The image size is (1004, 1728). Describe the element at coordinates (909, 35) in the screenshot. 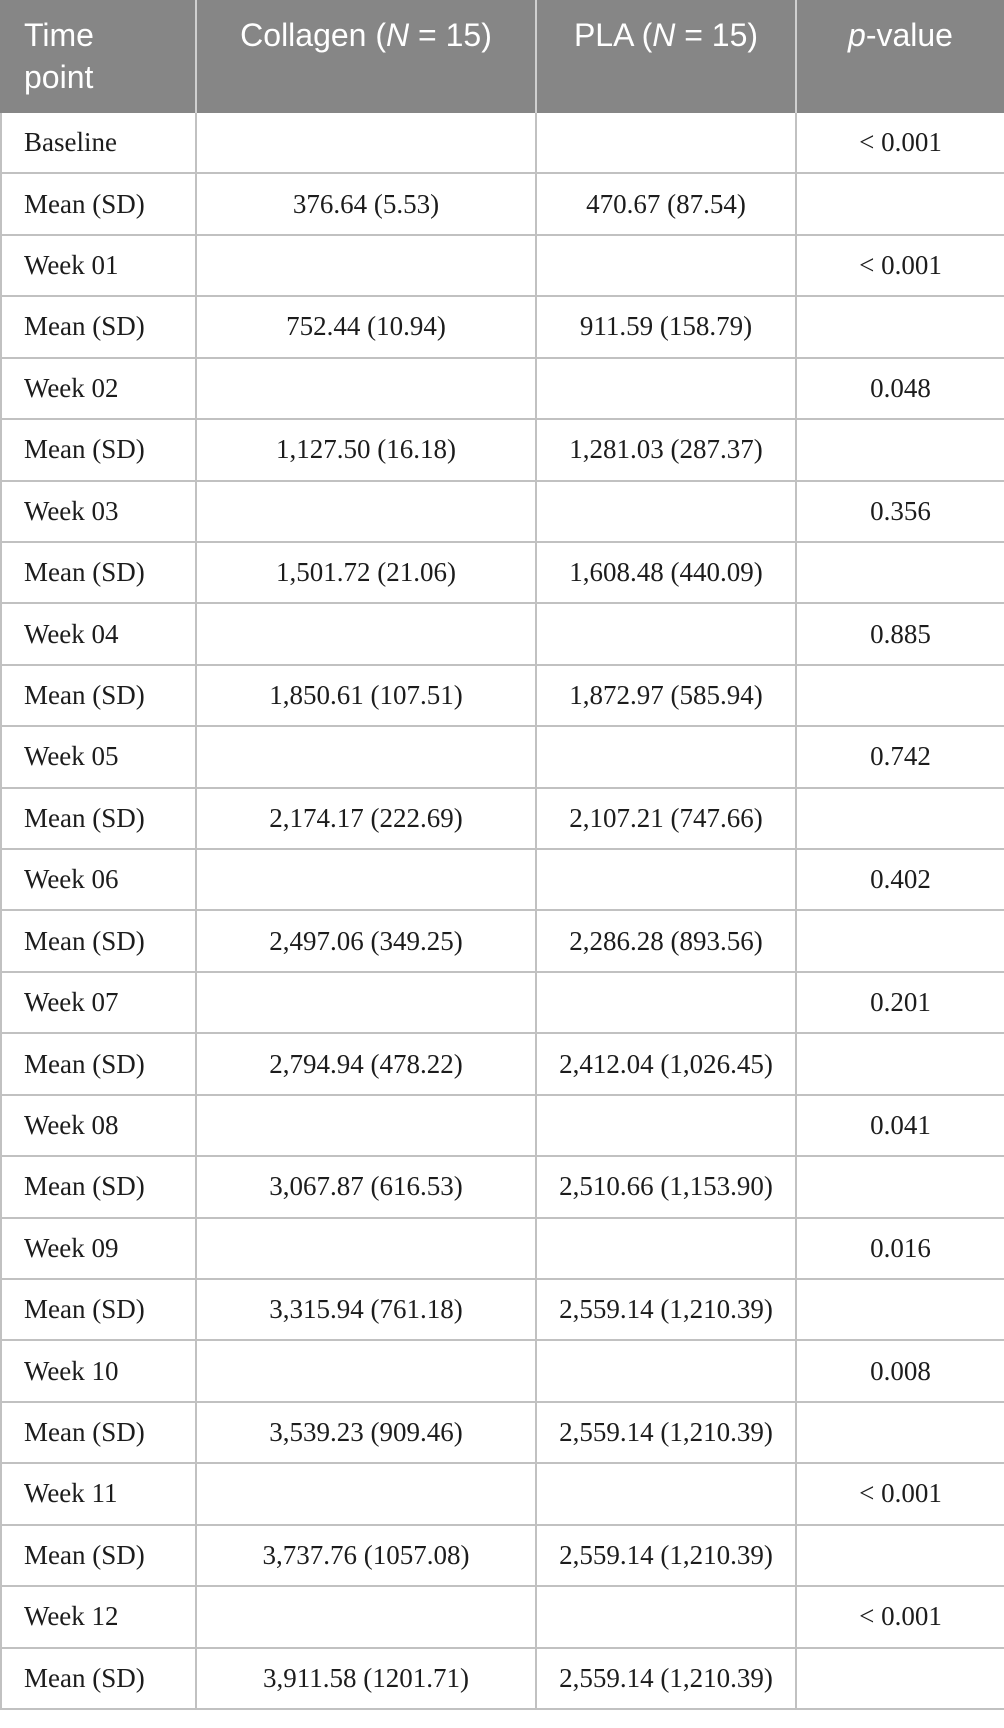

I see `header-p-post: -value` at that location.